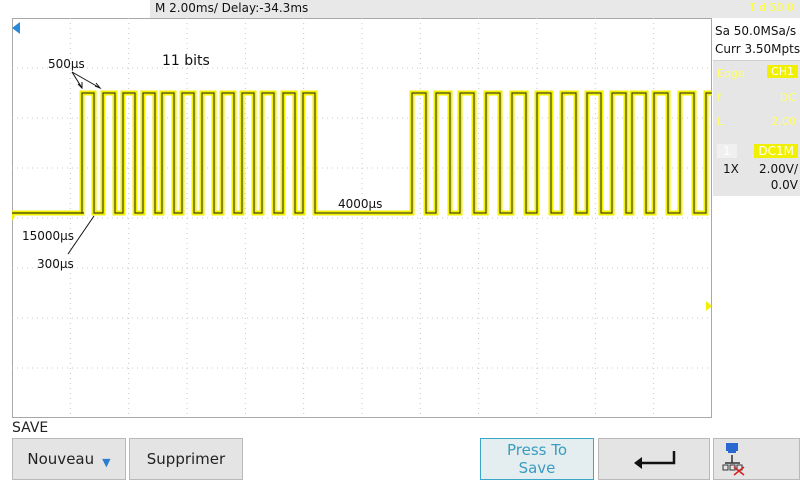 The width and height of the screenshot is (800, 480). I want to click on trigger-settings-box: Edge CH1 f DC L 2.00, so click(756, 106).